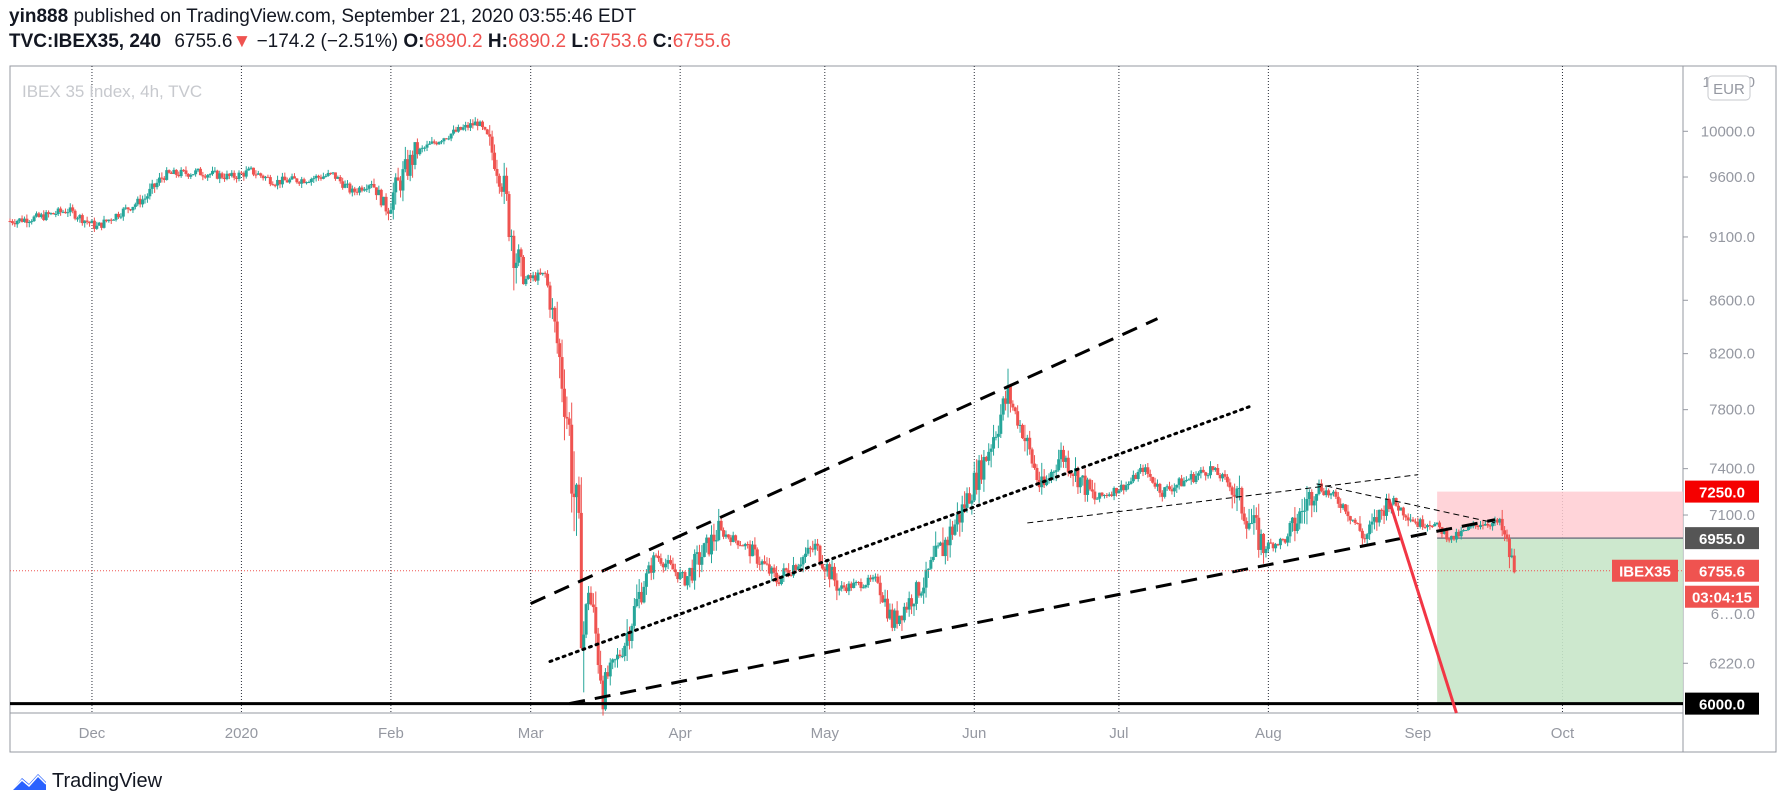  Describe the element at coordinates (1722, 493) in the screenshot. I see `stop-price-label-text: 7250.0` at that location.